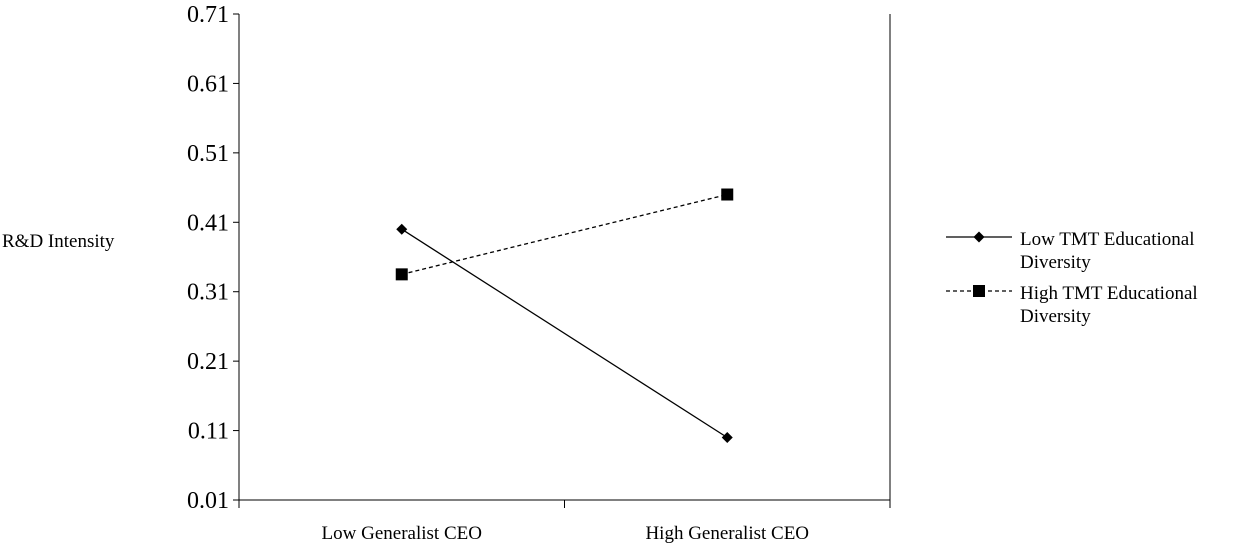  I want to click on y-tick-label: 0.71, so click(208, 15).